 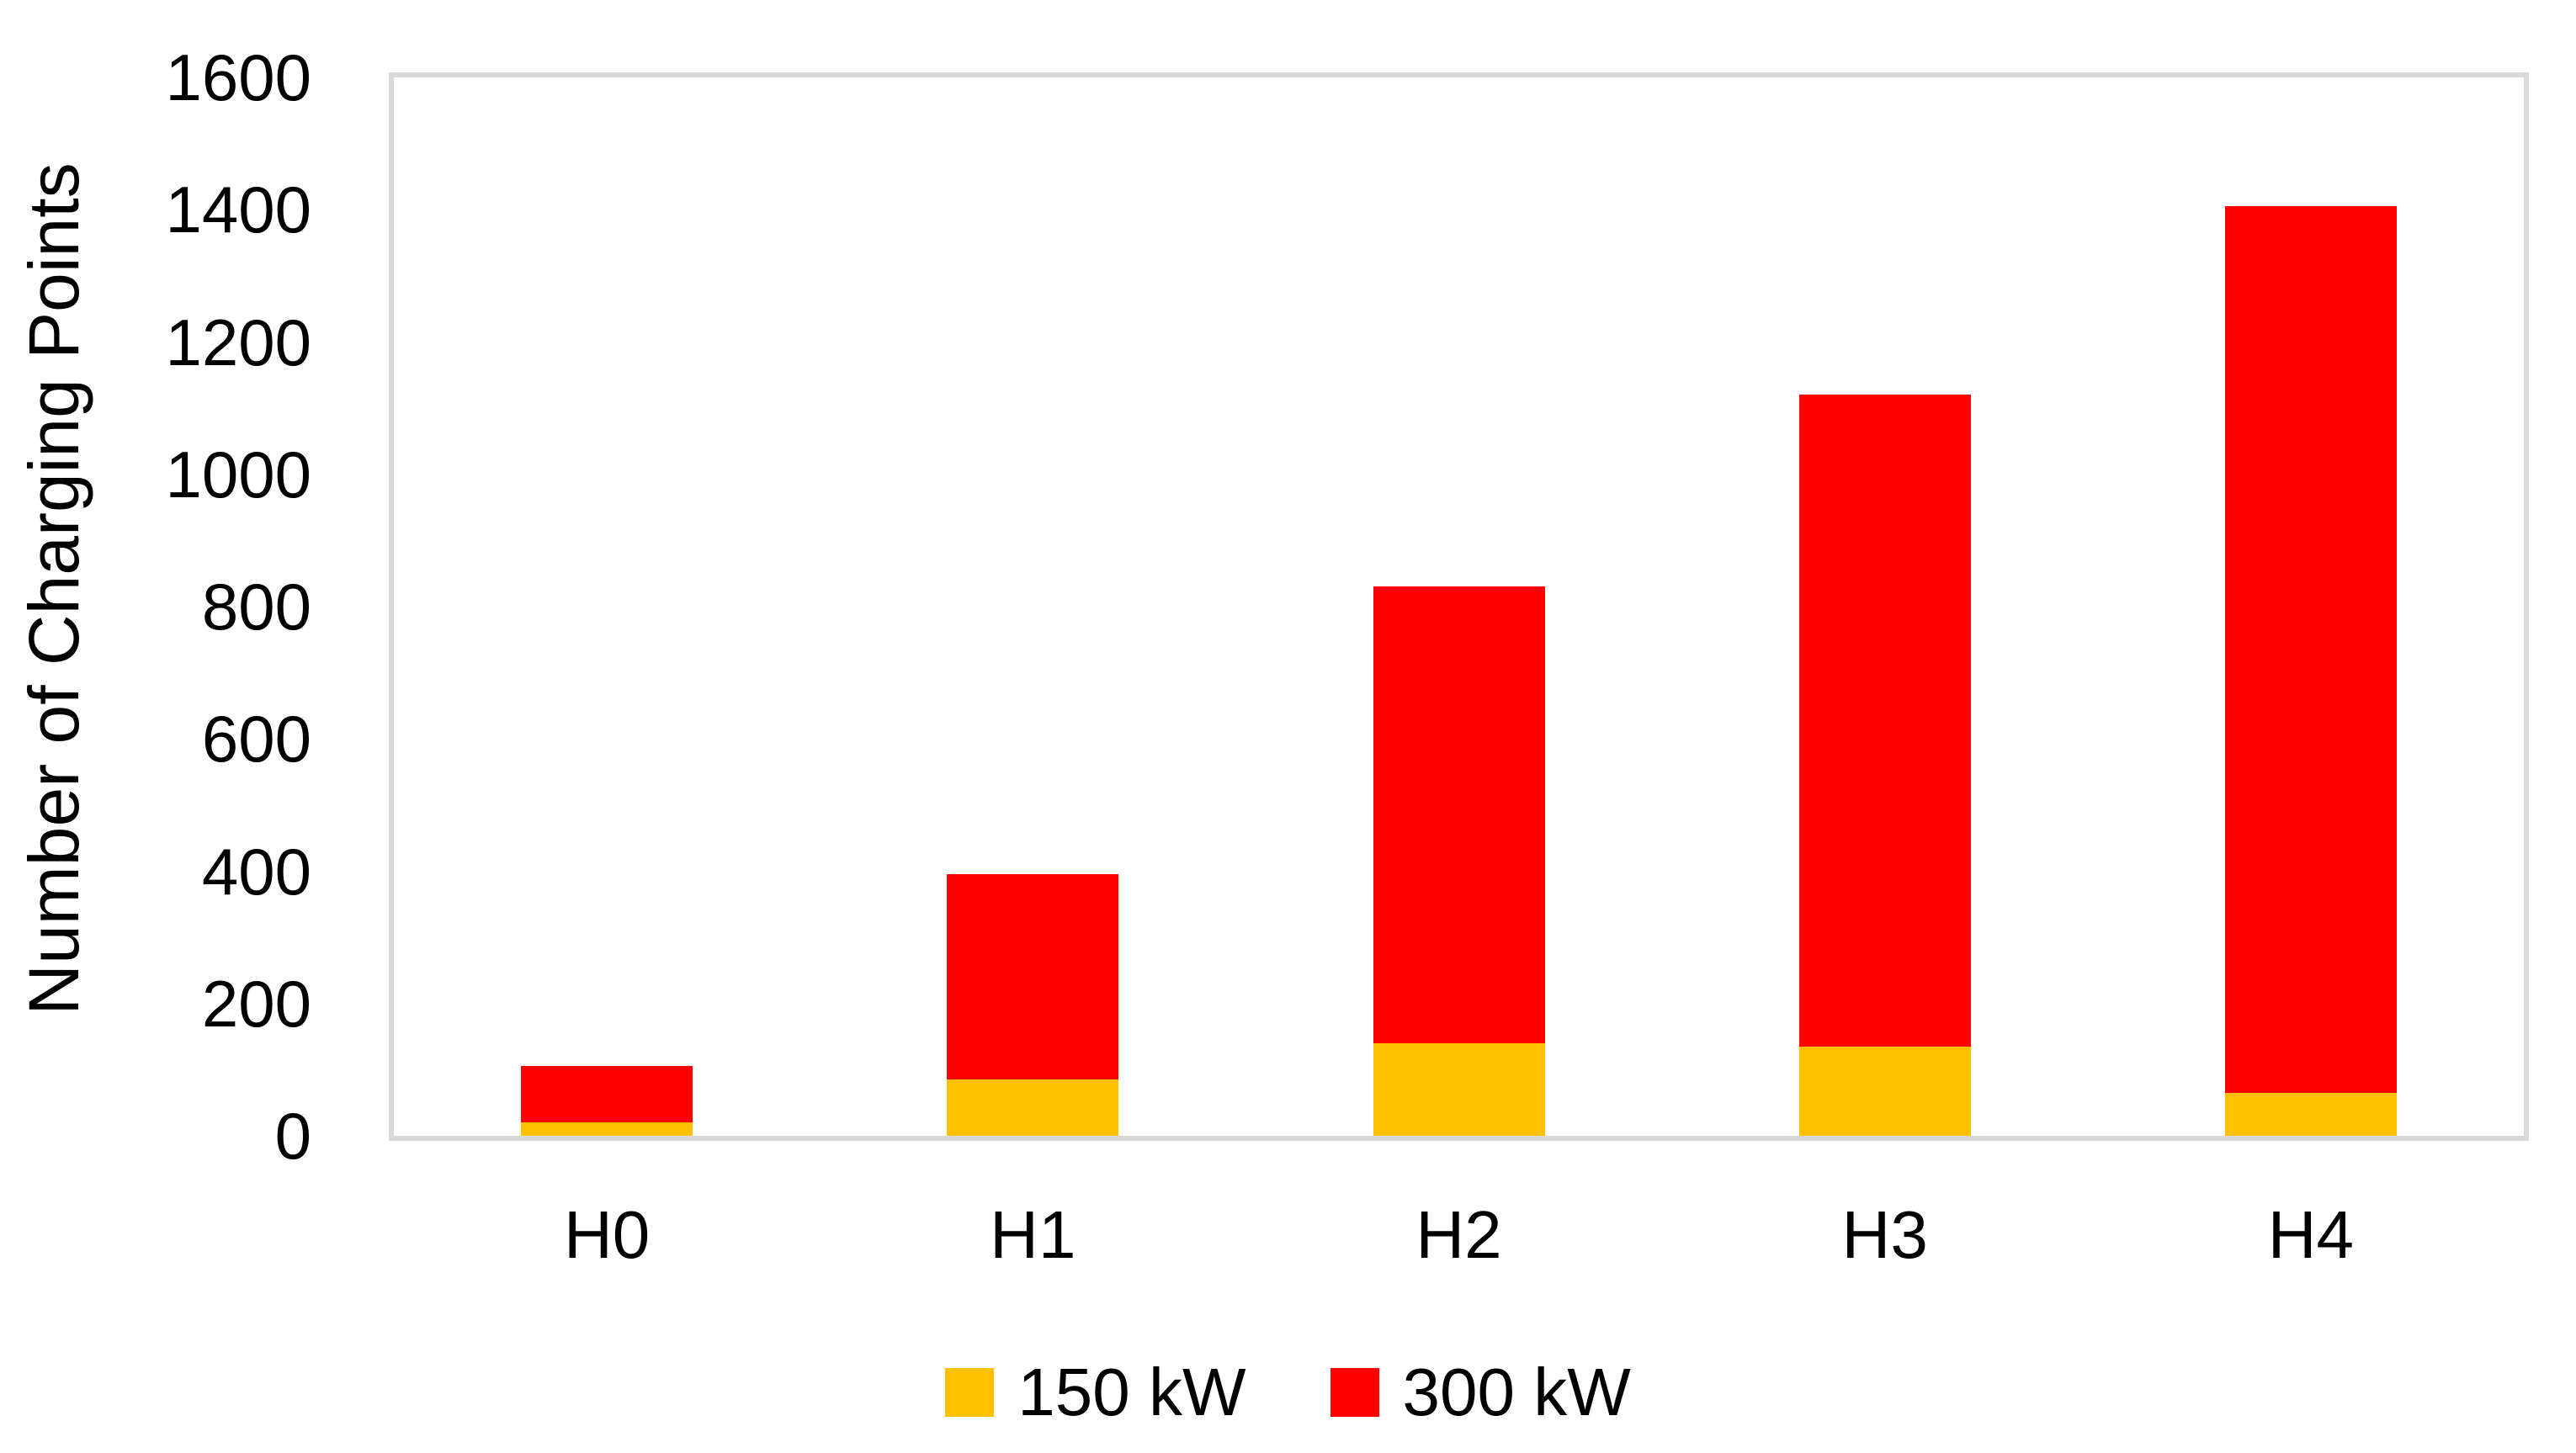 What do you see at coordinates (607, 1094) in the screenshot?
I see `bar-segment-300-kw-H0` at bounding box center [607, 1094].